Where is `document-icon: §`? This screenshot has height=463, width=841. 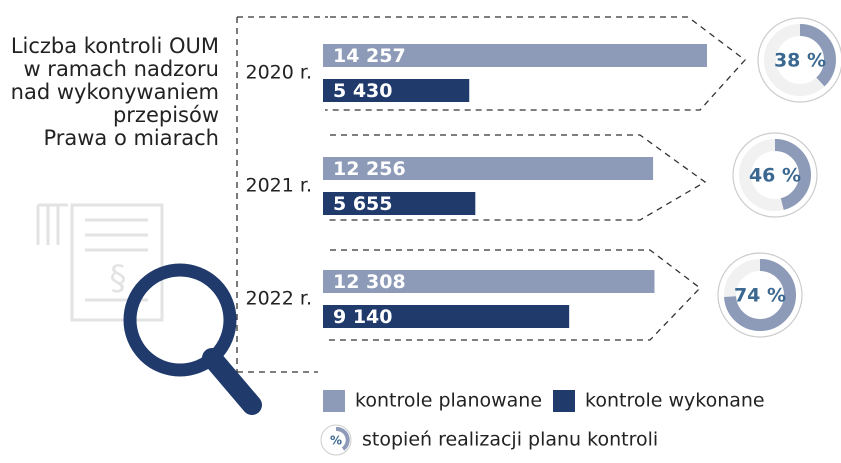 document-icon: § is located at coordinates (100, 262).